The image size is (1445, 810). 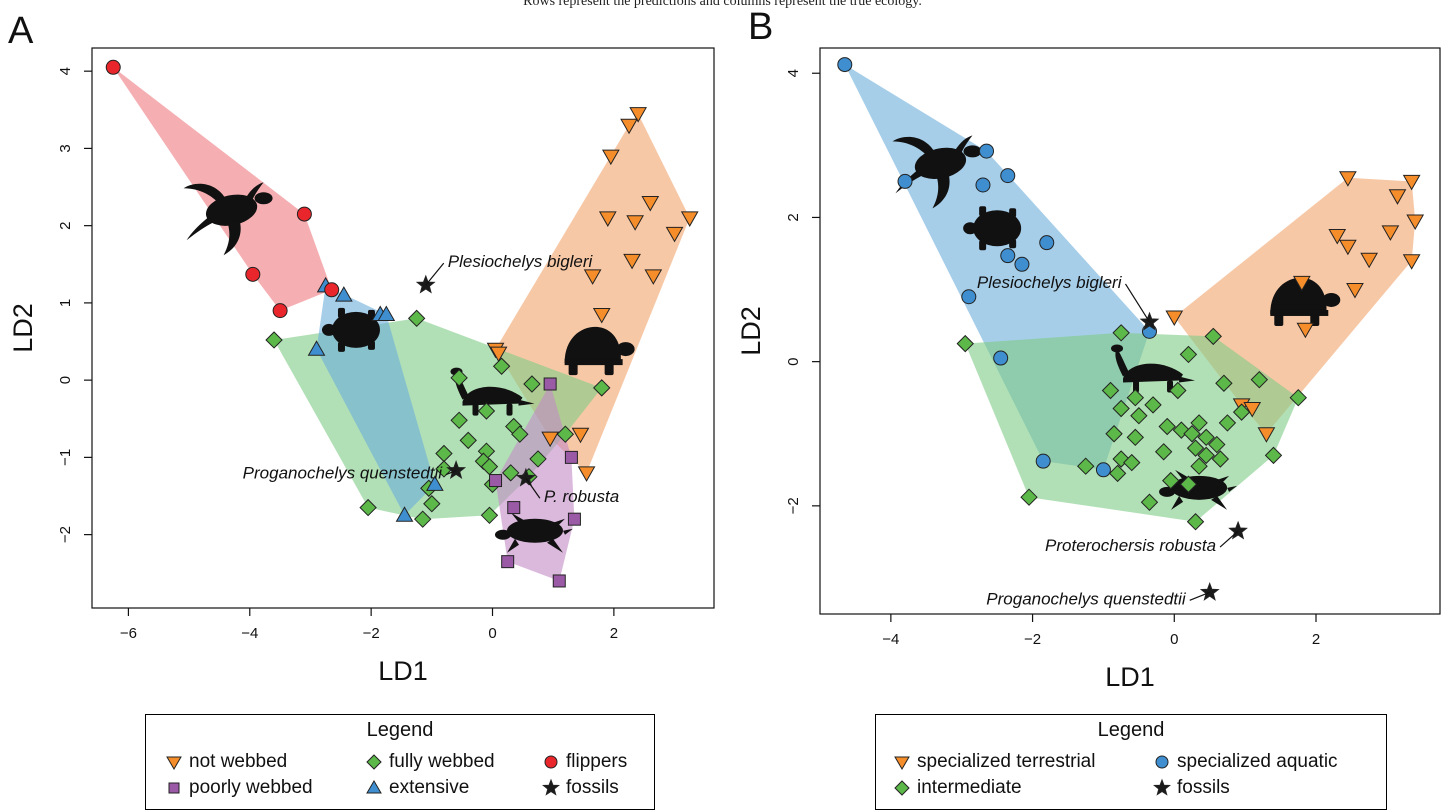 I want to click on pond-turtle-icon, so click(x=350, y=329).